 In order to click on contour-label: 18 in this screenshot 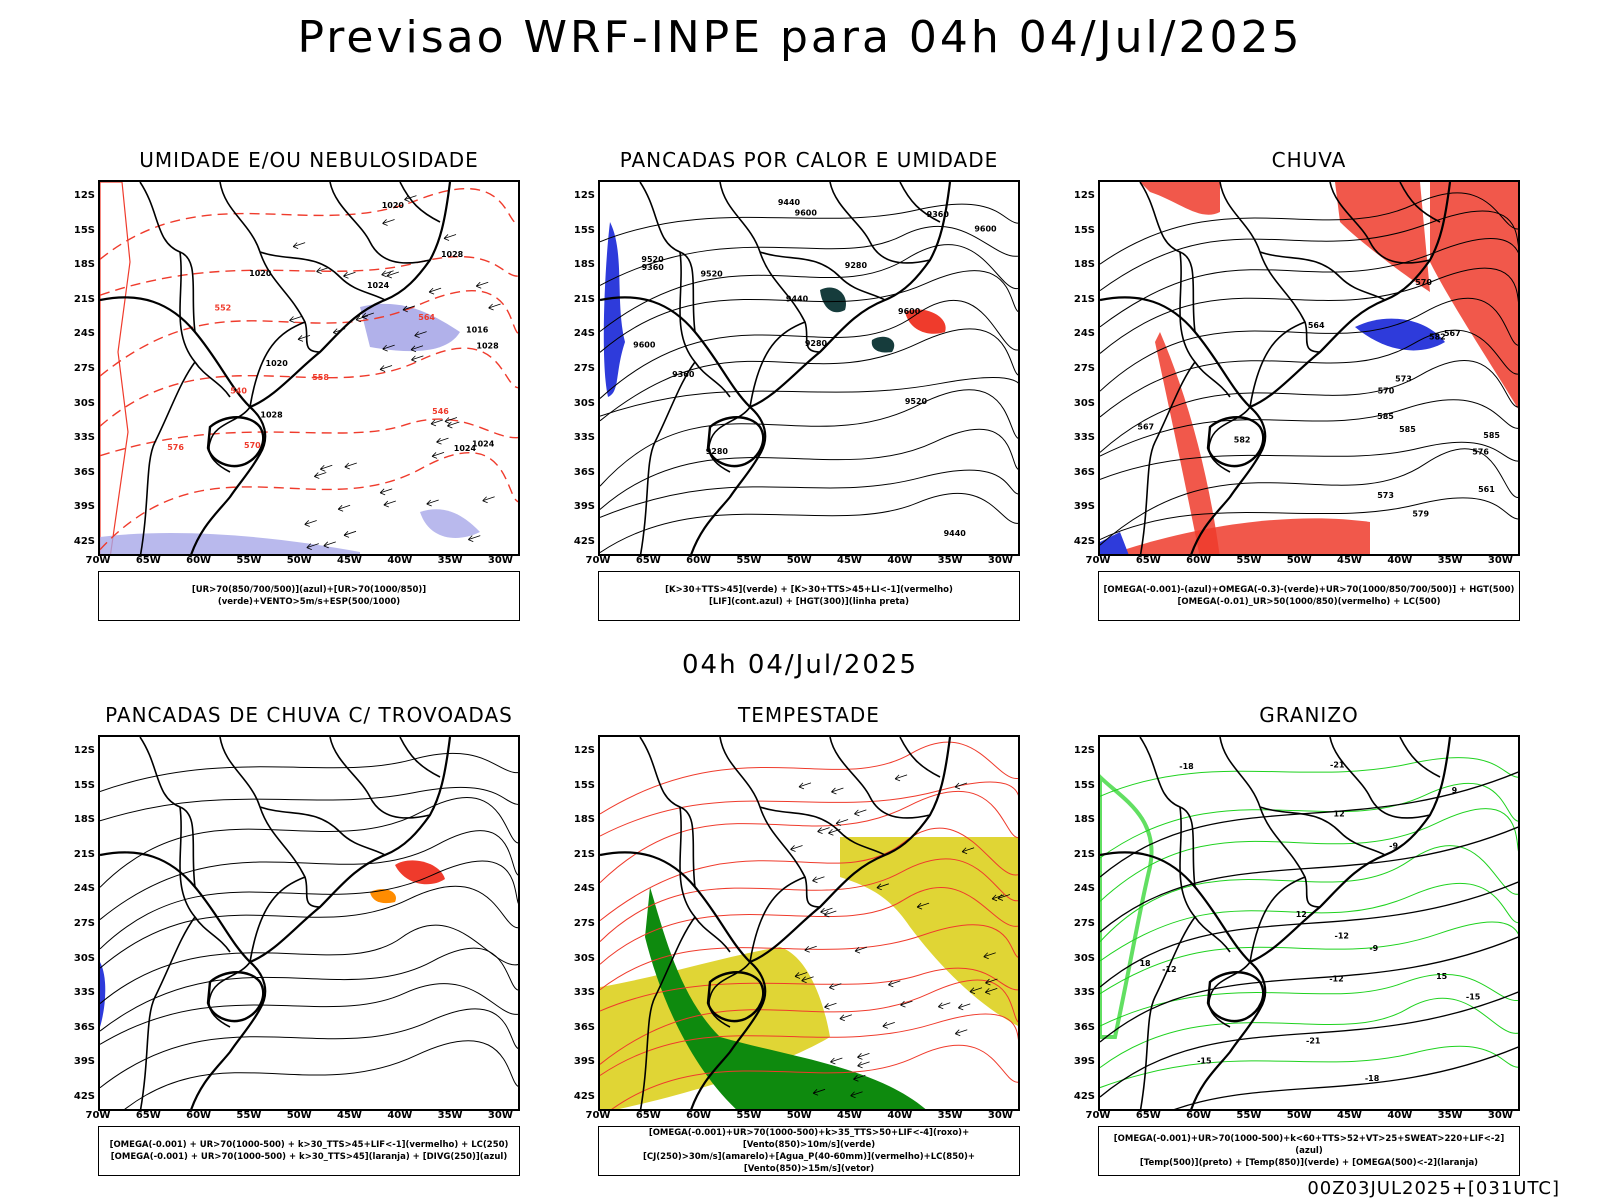, I will do `click(1145, 963)`.